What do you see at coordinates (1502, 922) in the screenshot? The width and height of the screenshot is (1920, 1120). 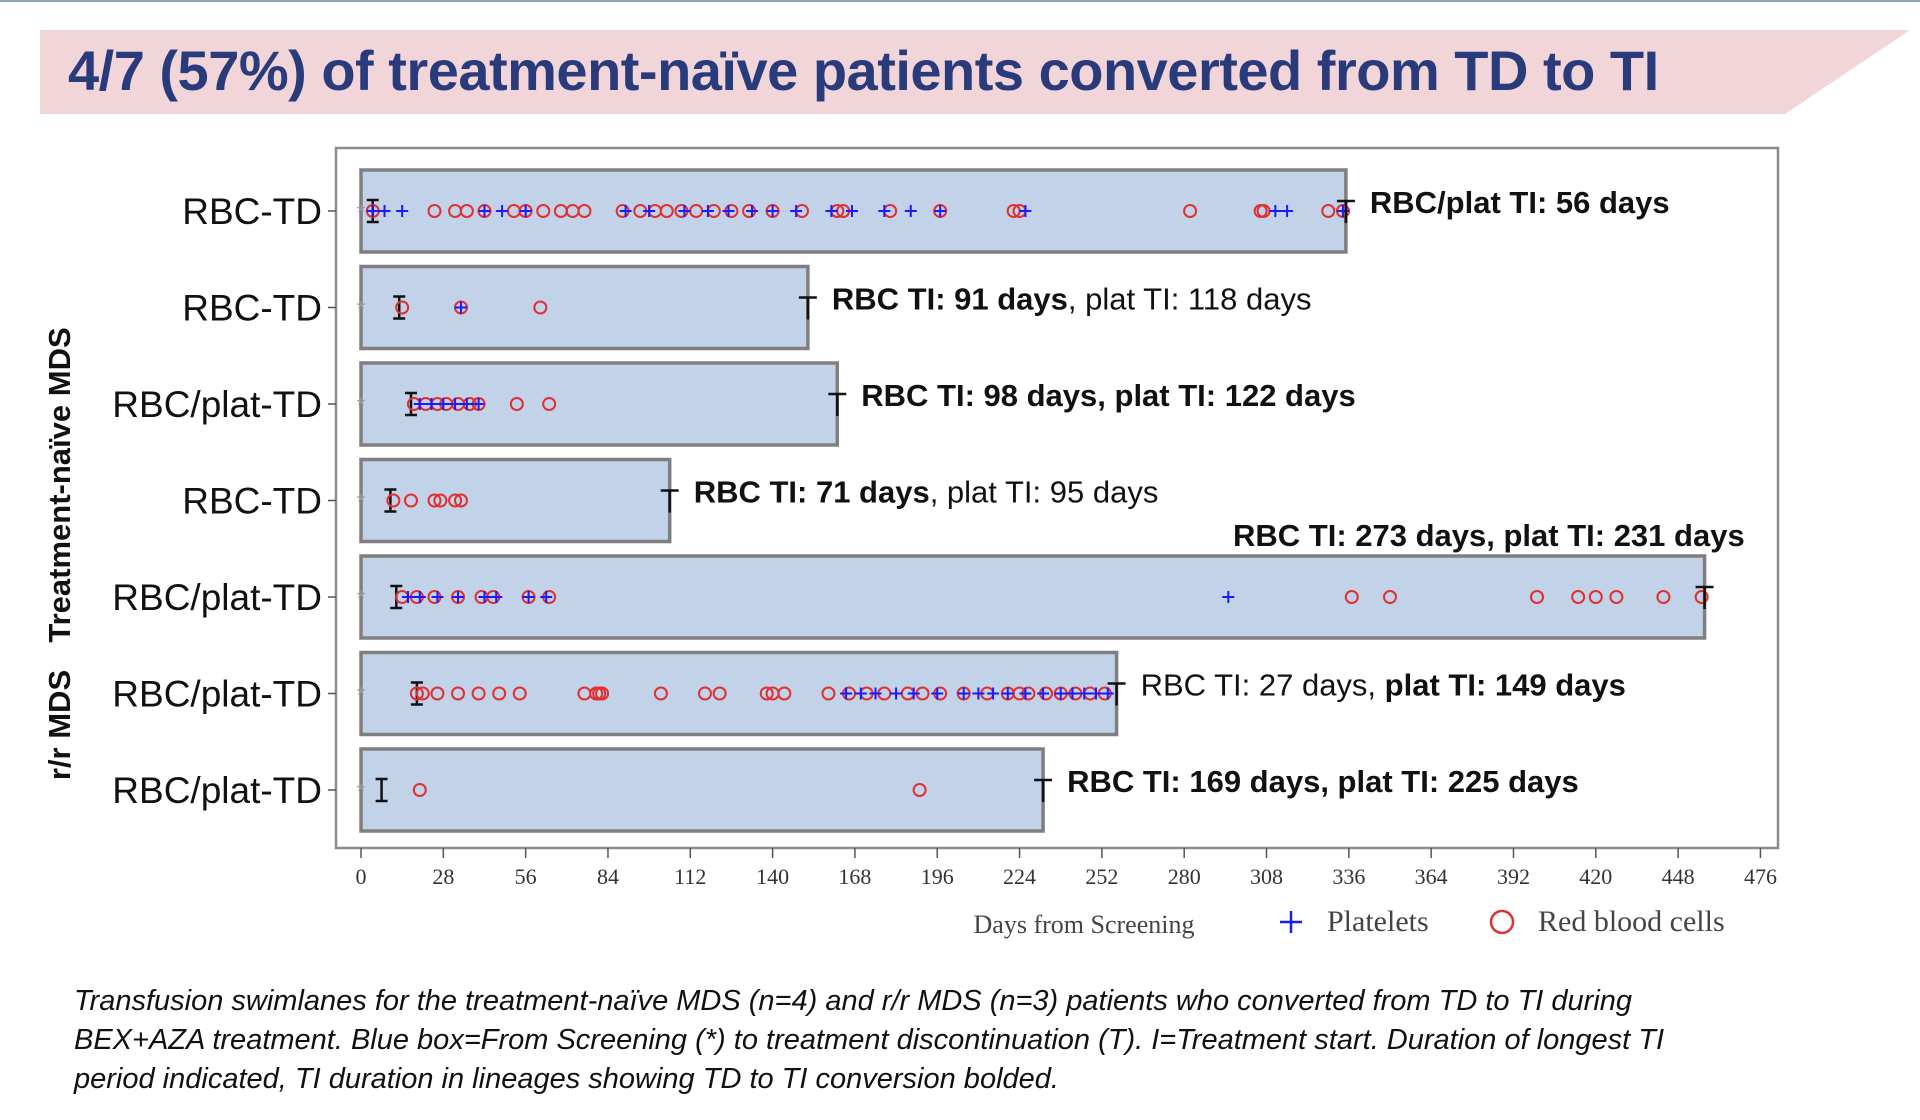 I see `legend-rbc-marker` at bounding box center [1502, 922].